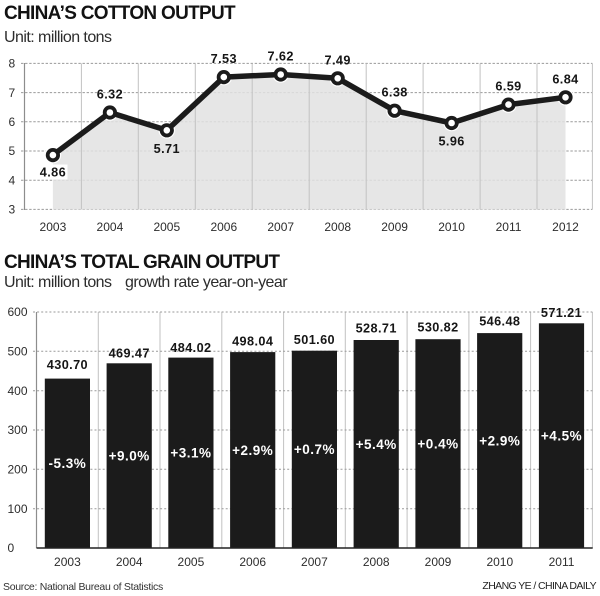  Describe the element at coordinates (394, 93) in the screenshot. I see `svg-text: 6.38` at that location.